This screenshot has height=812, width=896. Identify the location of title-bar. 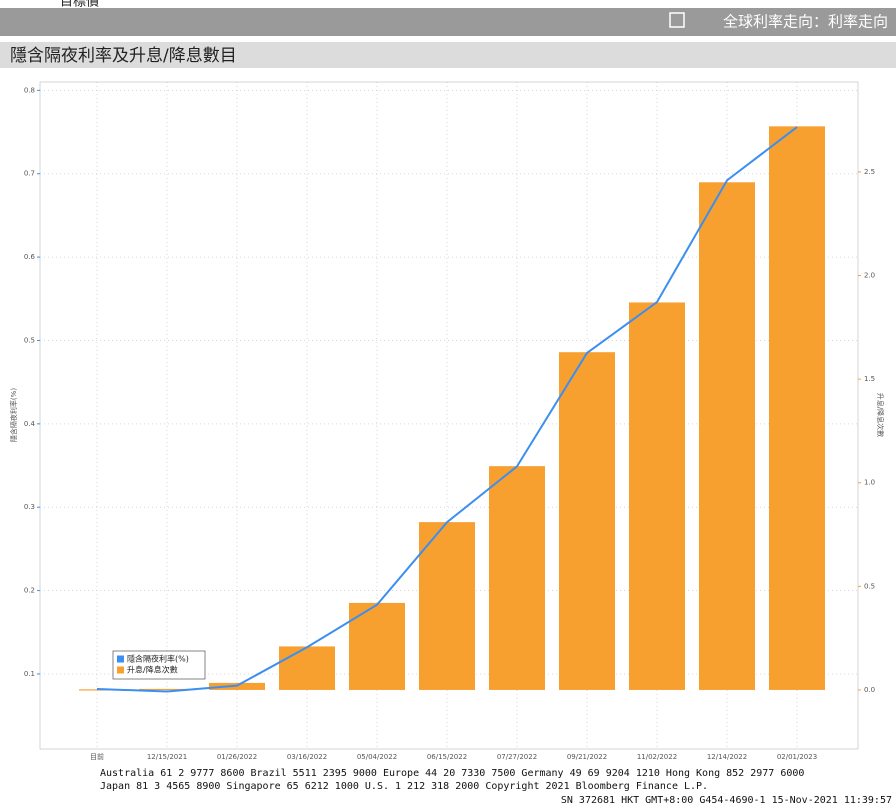
(448, 55).